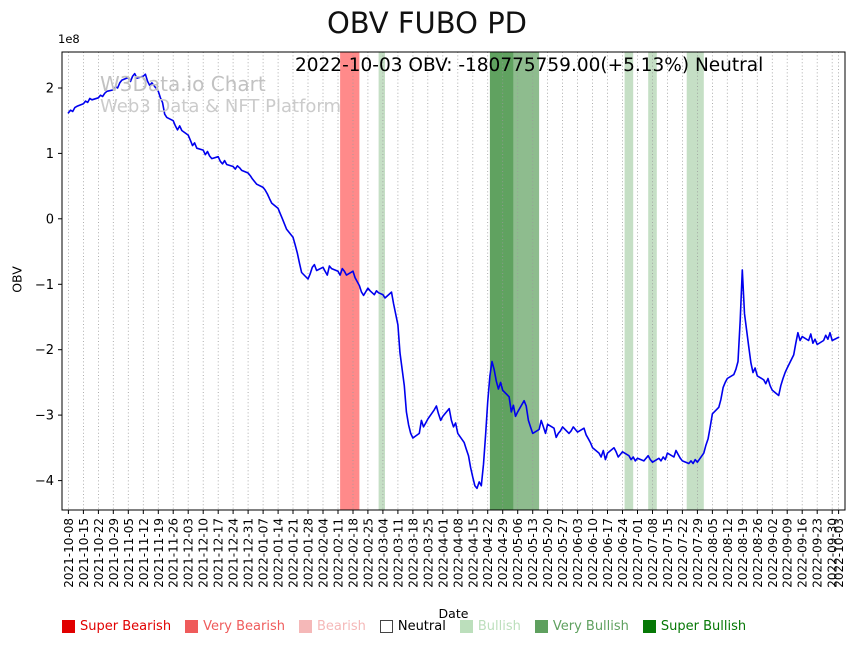 The height and width of the screenshot is (646, 854). Describe the element at coordinates (758, 553) in the screenshot. I see `x-tick-label: 2022-08-26` at that location.